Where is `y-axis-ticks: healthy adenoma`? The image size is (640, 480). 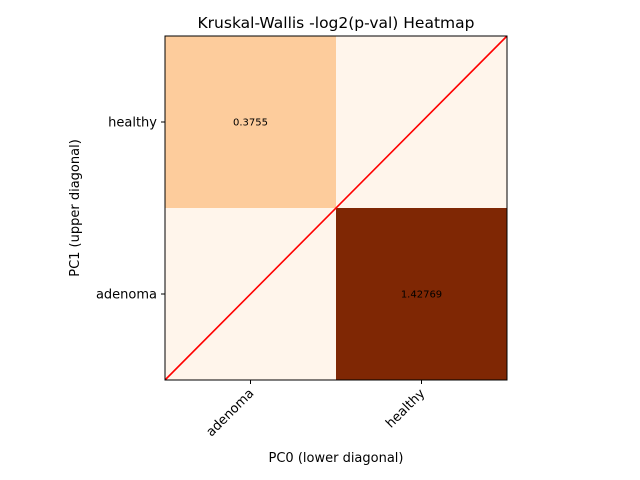
y-axis-ticks: healthy adenoma is located at coordinates (130, 209).